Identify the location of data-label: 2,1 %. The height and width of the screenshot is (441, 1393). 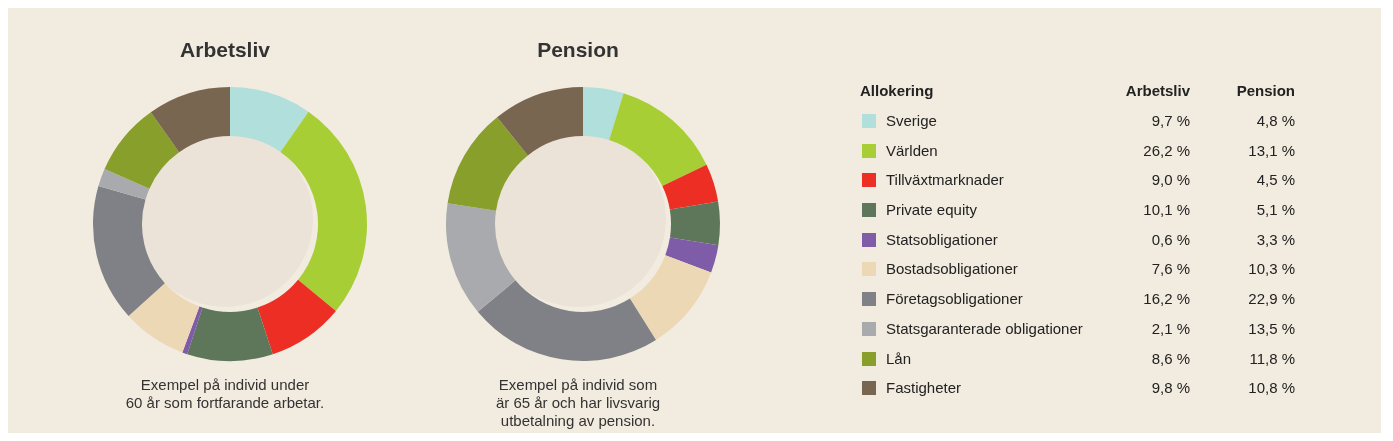
(1170, 328).